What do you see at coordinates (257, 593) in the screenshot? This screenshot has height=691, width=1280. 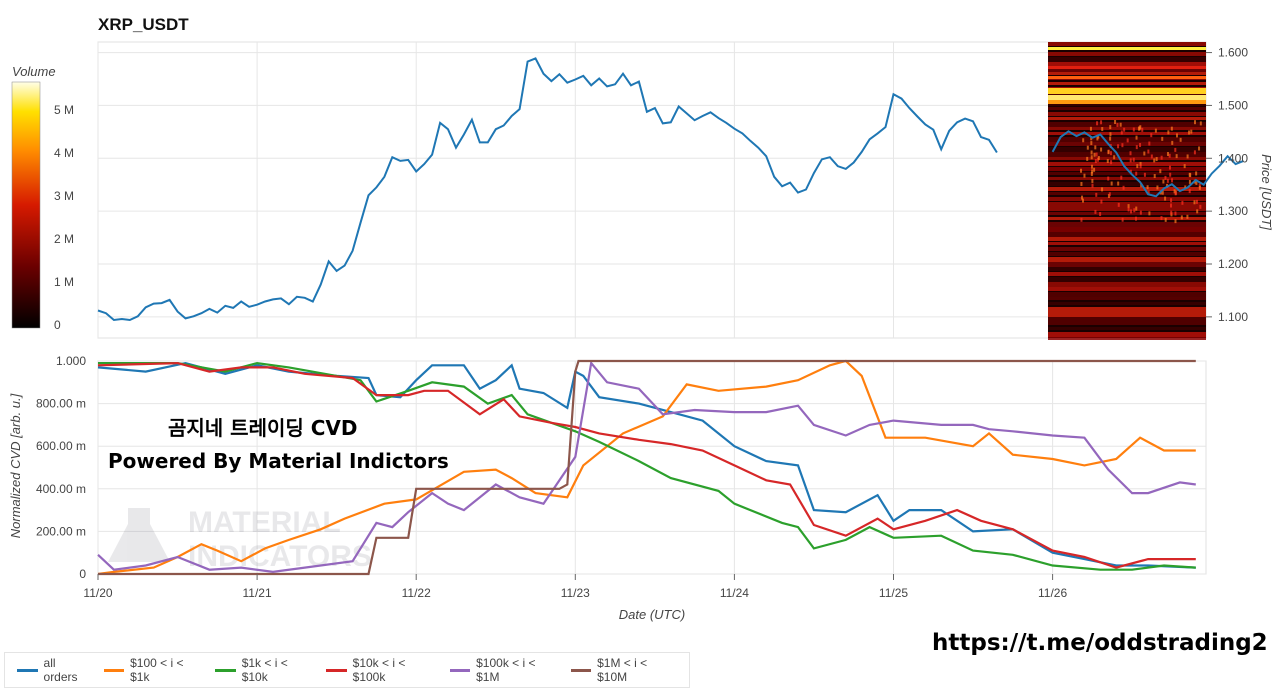 I see `x-tick-label: 11/21` at bounding box center [257, 593].